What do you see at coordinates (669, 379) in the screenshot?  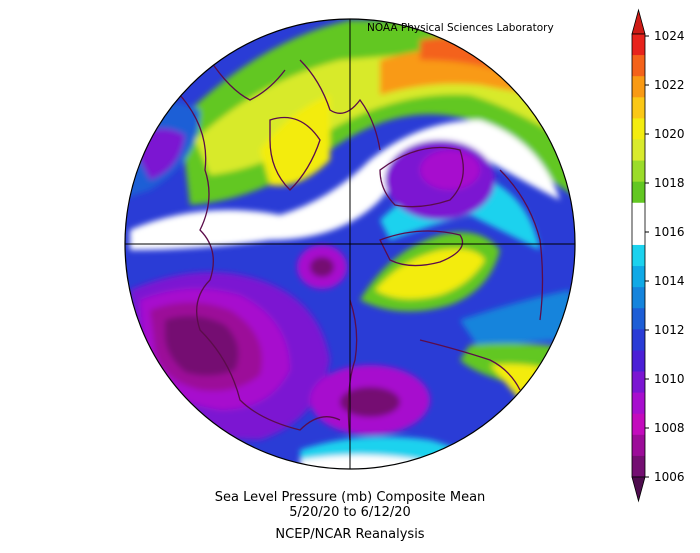 I see `colorbar-tick-label: 1010` at bounding box center [669, 379].